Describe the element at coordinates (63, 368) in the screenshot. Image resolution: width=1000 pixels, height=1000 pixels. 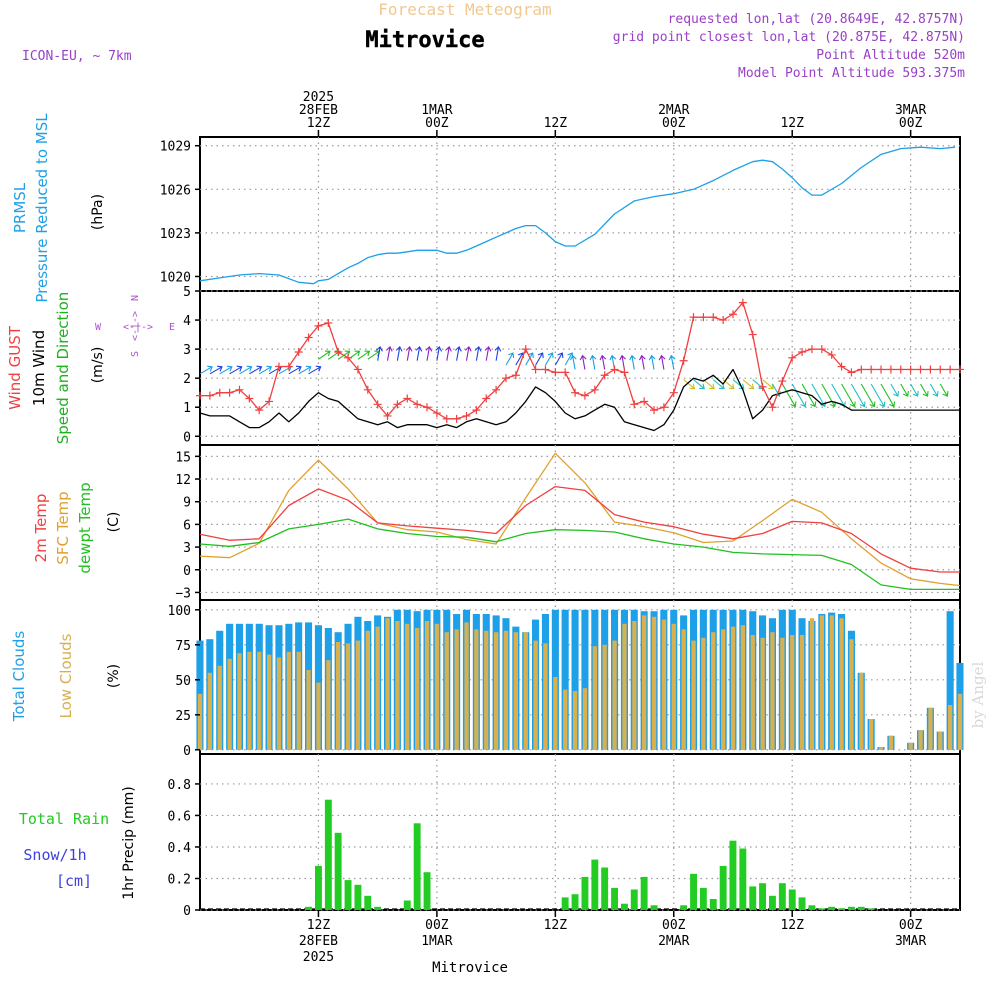
I see `wind-speed-direction-label: Speed and Direction` at that location.